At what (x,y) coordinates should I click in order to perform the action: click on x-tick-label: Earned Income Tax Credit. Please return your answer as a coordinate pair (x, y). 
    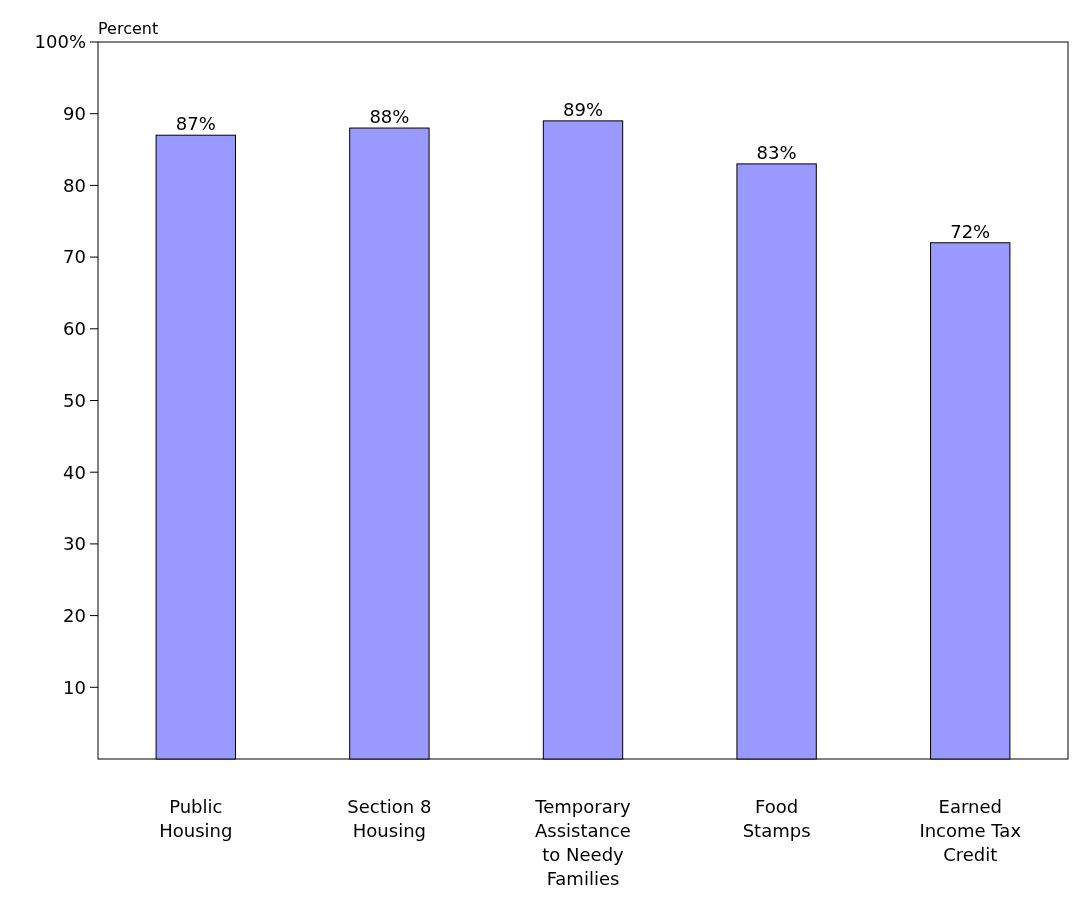
    Looking at the image, I should click on (970, 830).